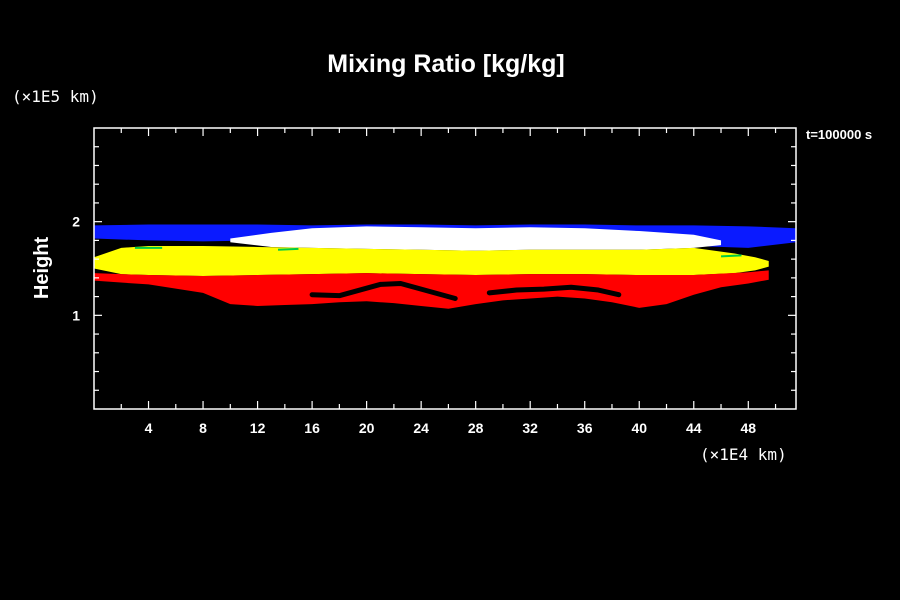 The height and width of the screenshot is (600, 900). I want to click on x-tick-label: 4, so click(149, 428).